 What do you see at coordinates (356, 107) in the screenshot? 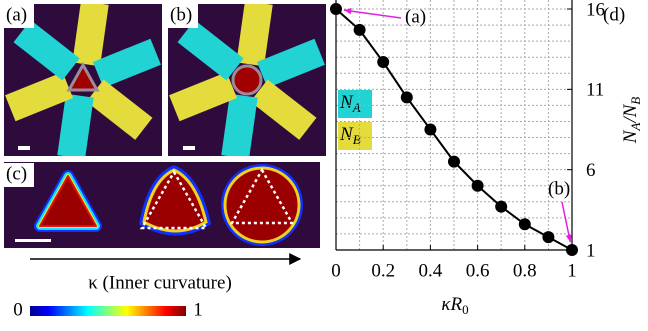
I see `legend-subscript: A` at bounding box center [356, 107].